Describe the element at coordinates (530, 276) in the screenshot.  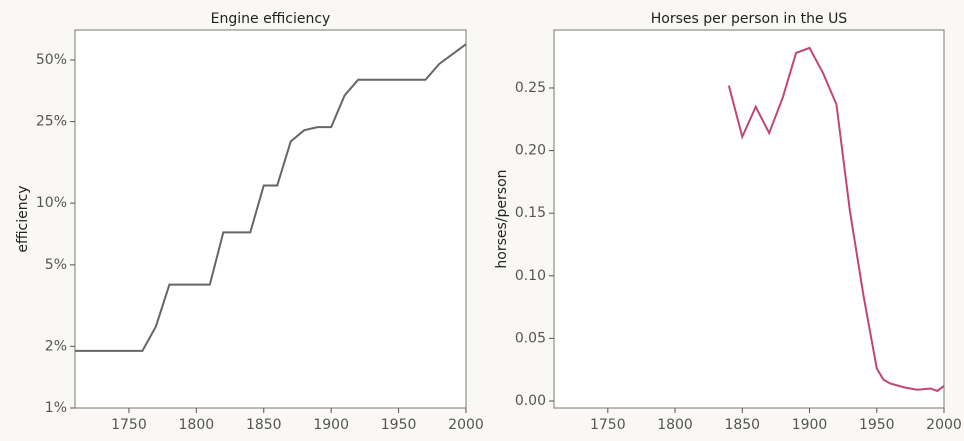
I see `y-tick-label: 0.10` at that location.